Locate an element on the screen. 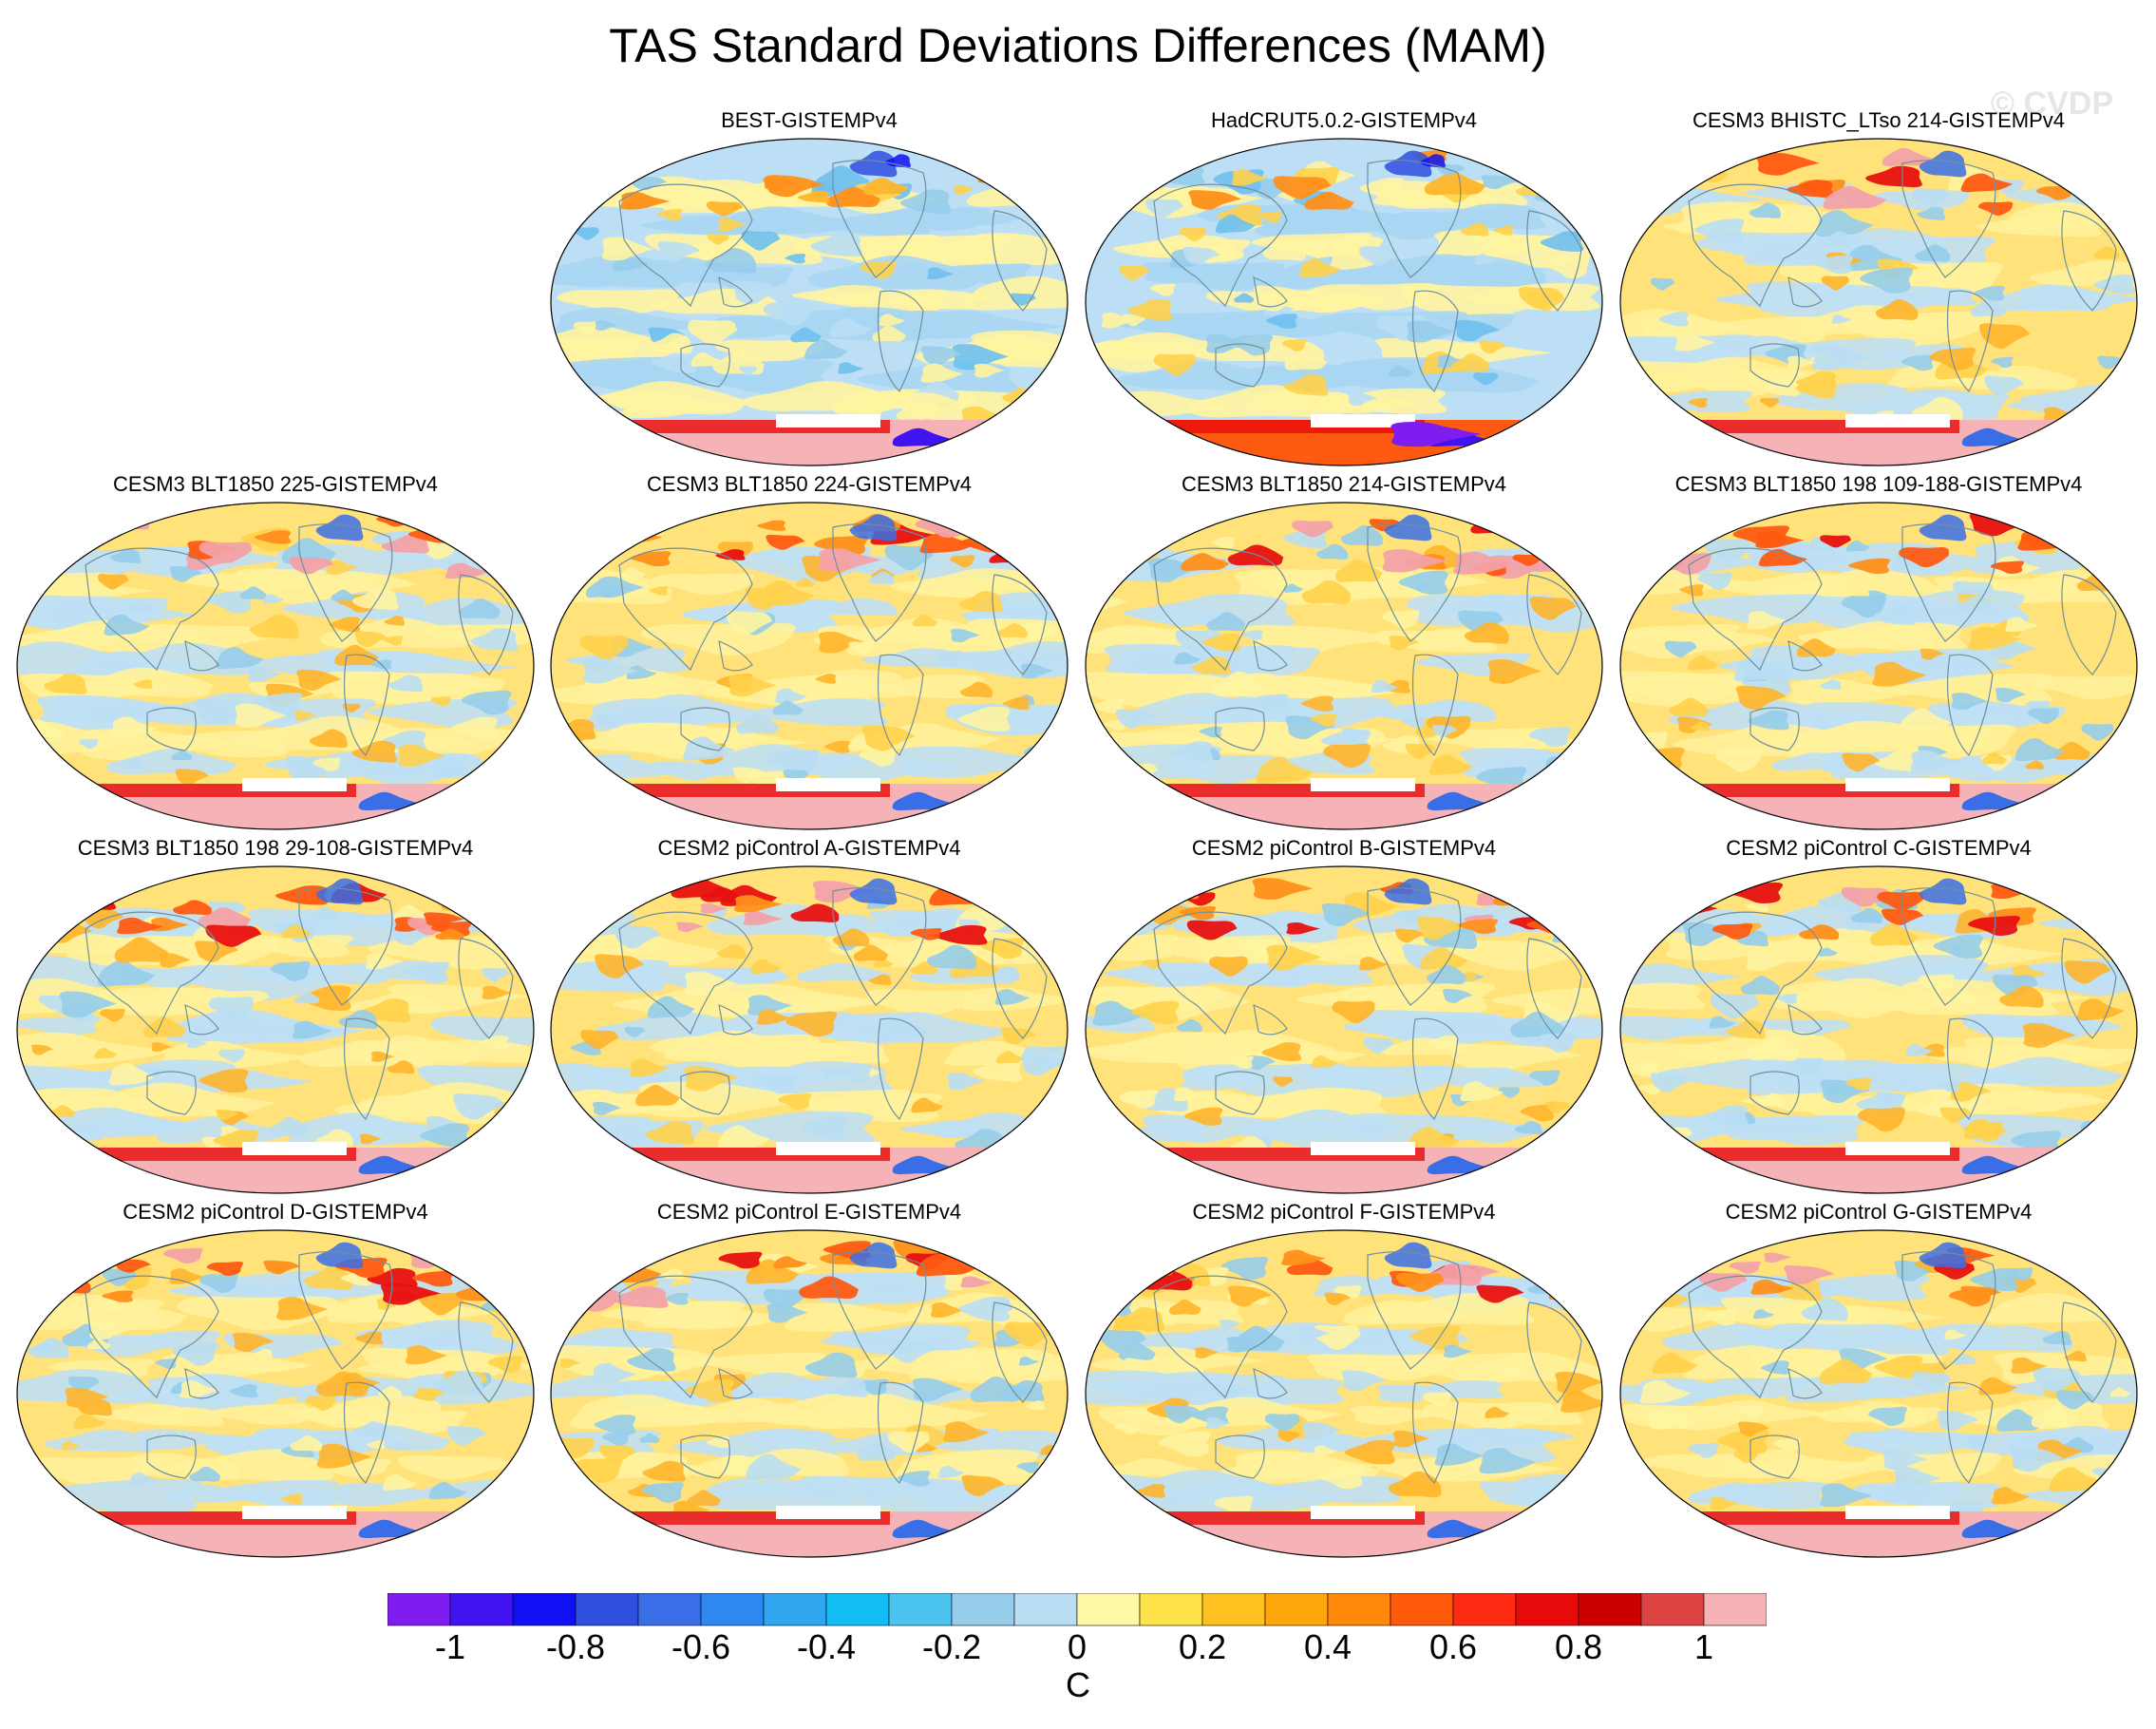 This screenshot has height=1729, width=2156. panel-title: CESM3 BLT1850 198 109-188-GISTEMPv4 is located at coordinates (1879, 484).